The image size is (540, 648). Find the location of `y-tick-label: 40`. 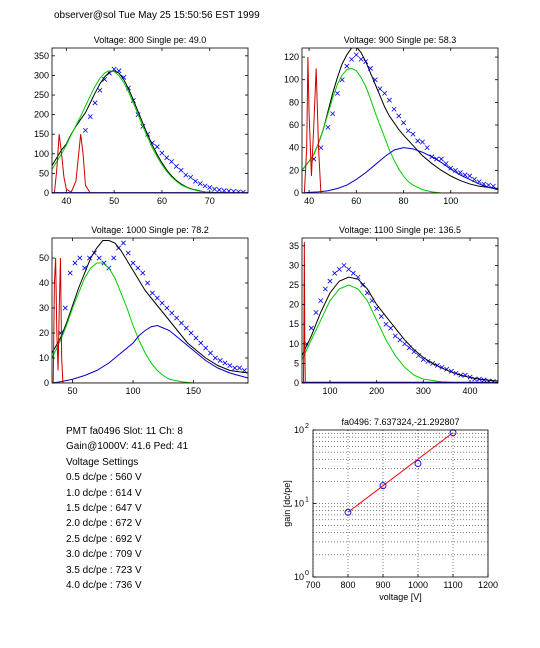

y-tick-label: 40 is located at coordinates (294, 148).